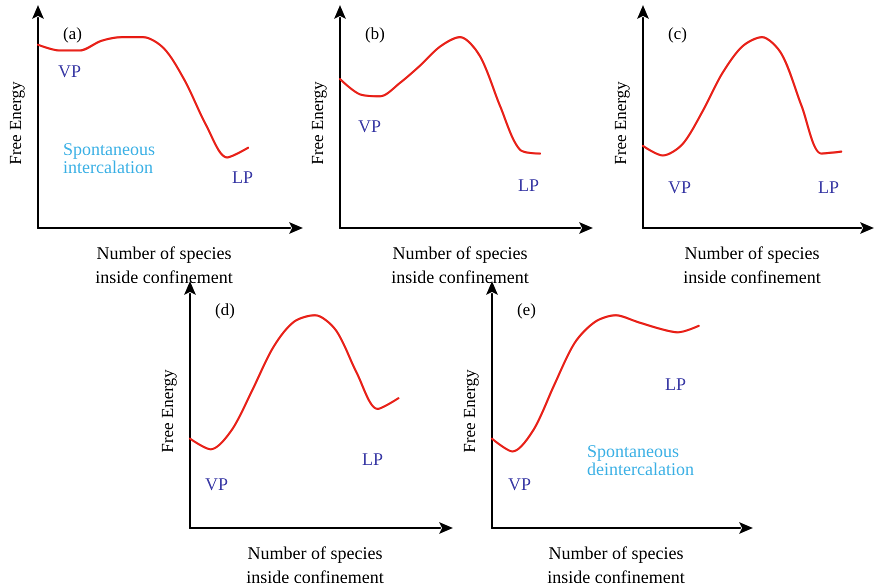 The width and height of the screenshot is (877, 584). I want to click on annotation: Spontaneous deintercalation, so click(640, 460).